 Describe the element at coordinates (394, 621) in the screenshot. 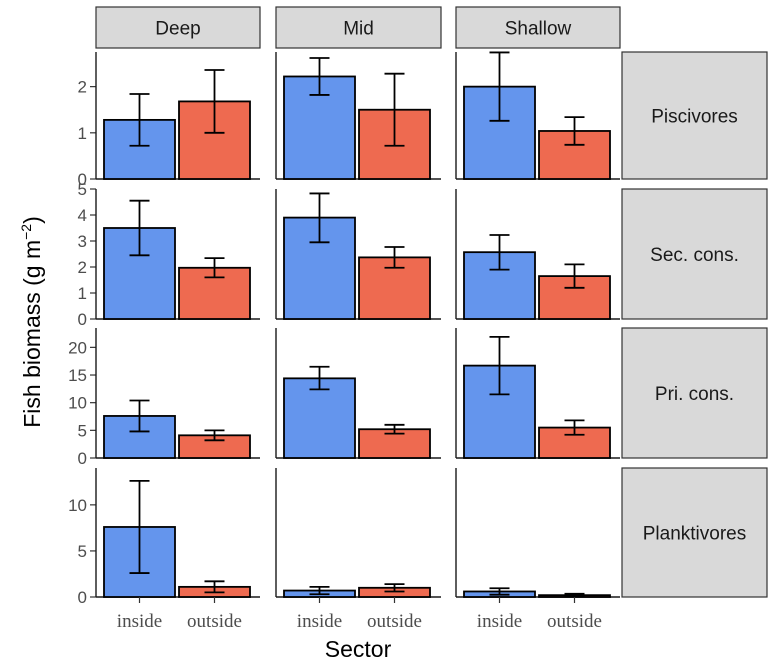

I see `x-tick-label-outside-1: outside` at that location.